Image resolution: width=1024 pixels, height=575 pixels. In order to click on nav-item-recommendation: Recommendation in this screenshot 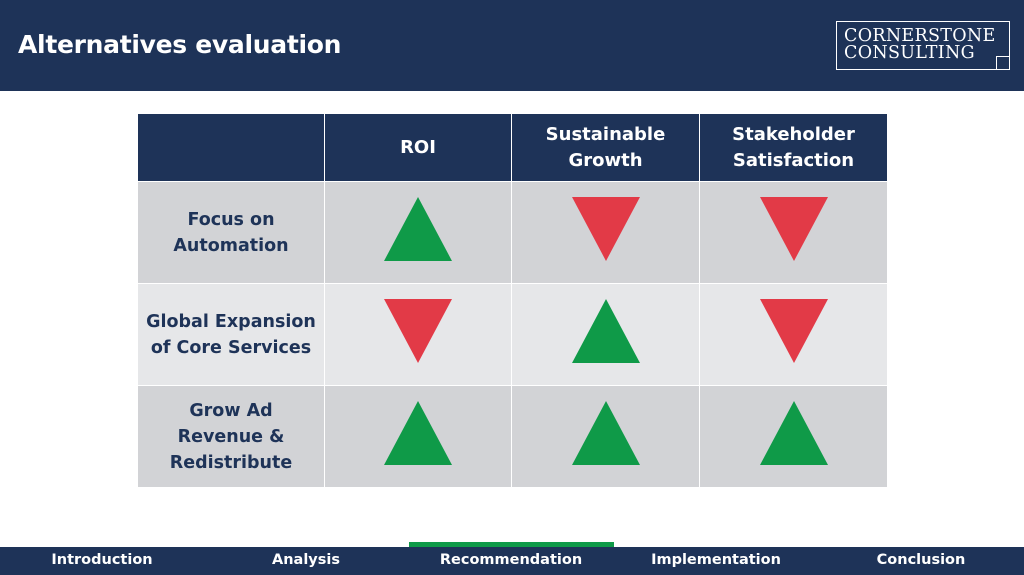, I will do `click(511, 560)`.